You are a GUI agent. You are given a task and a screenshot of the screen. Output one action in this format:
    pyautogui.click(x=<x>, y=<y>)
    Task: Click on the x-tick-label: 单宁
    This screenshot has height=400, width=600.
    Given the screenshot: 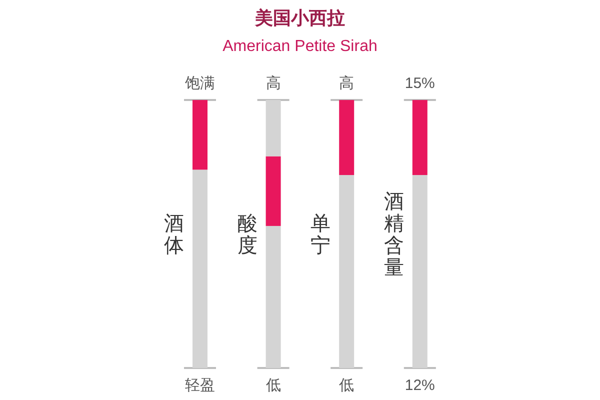 What is the action you would take?
    pyautogui.click(x=320, y=235)
    